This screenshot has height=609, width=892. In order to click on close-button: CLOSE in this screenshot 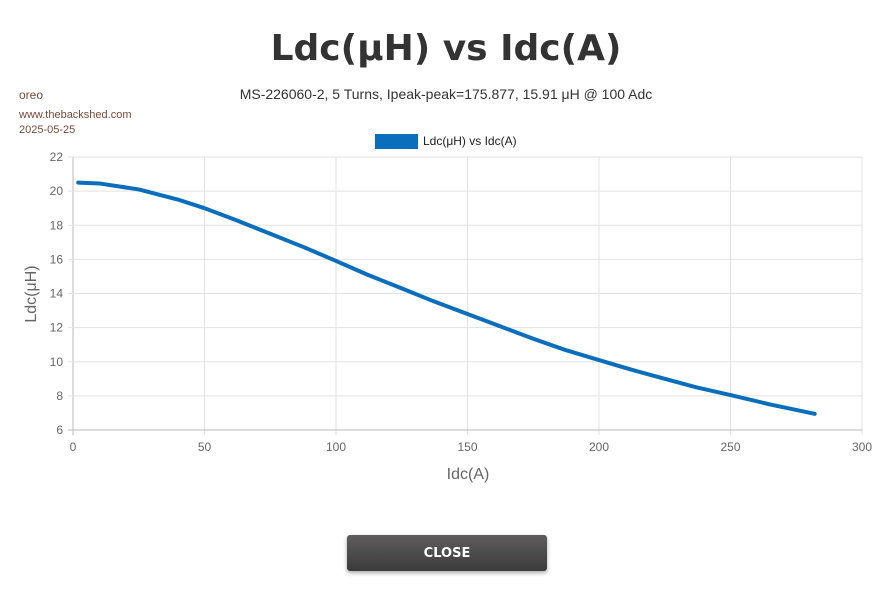, I will do `click(447, 553)`.